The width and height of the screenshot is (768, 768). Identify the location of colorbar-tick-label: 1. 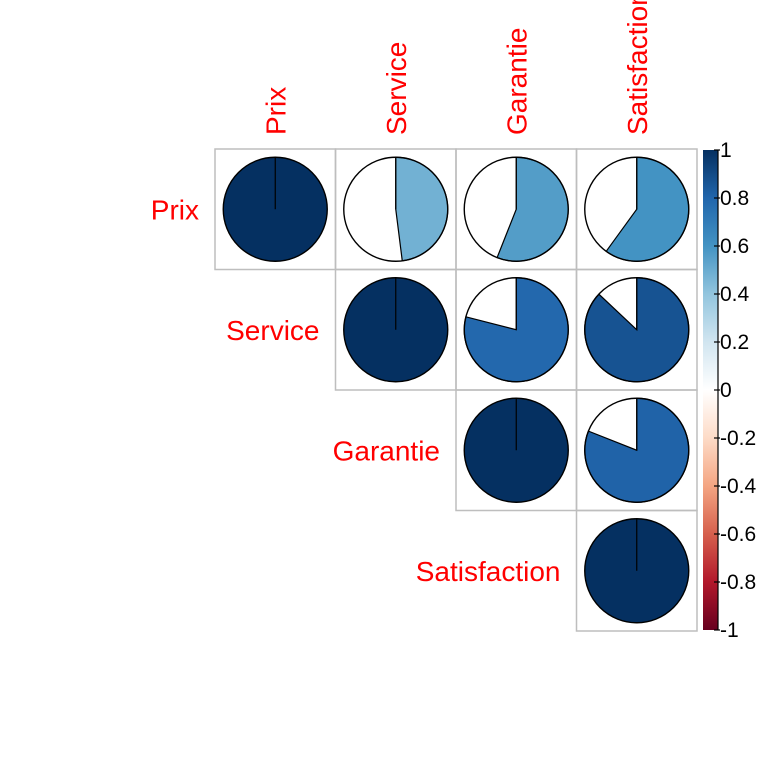
(726, 150).